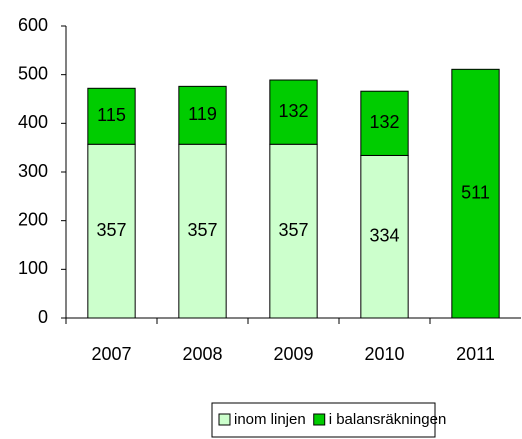 The width and height of the screenshot is (522, 439). Describe the element at coordinates (33, 171) in the screenshot. I see `y-tick-label: 300` at that location.